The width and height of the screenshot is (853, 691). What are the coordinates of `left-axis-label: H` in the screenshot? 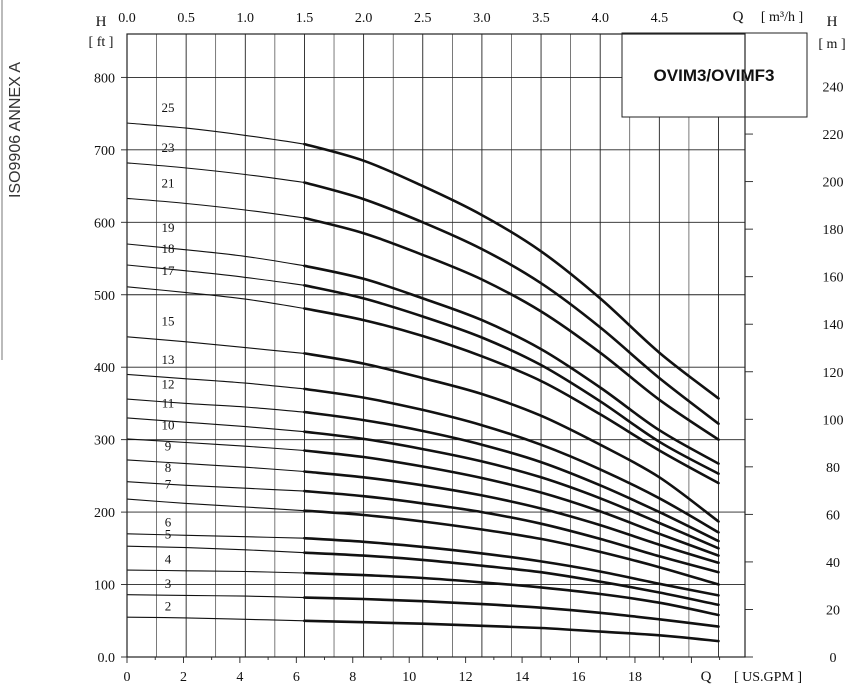 It's located at (101, 22).